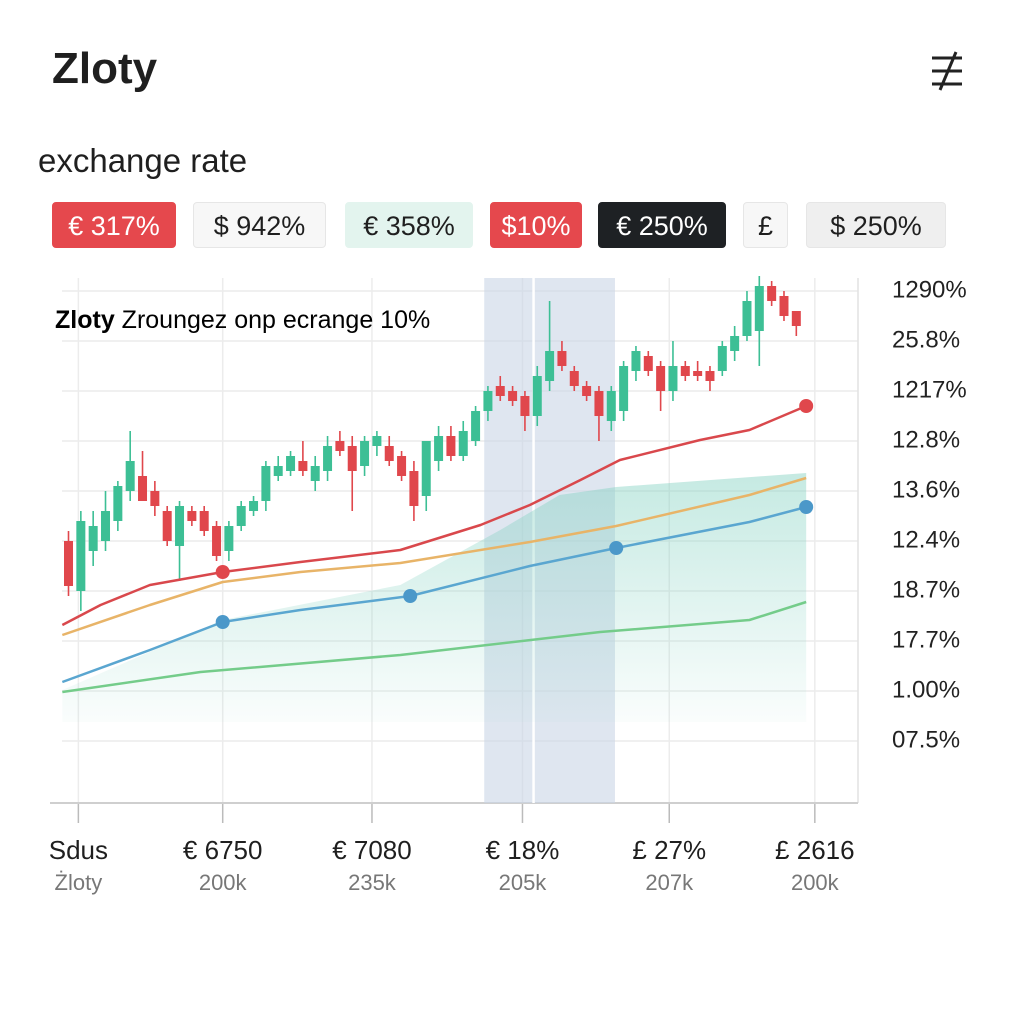  I want to click on filter-chip: $10%, so click(536, 225).